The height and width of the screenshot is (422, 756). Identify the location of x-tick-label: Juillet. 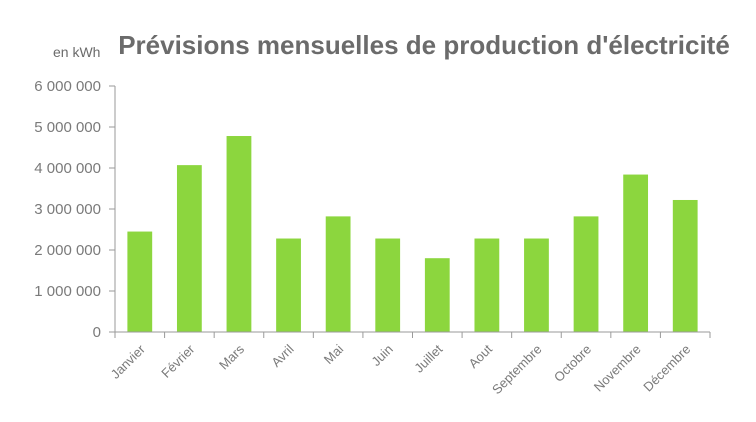
(428, 358).